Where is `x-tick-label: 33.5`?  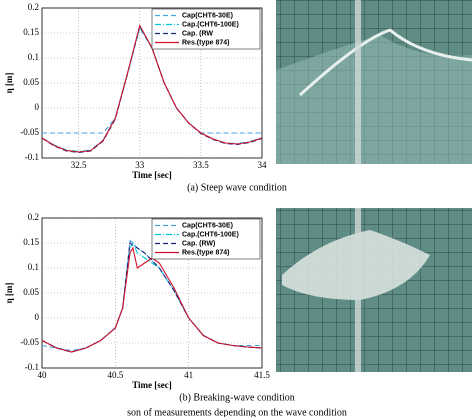 x-tick-label: 33.5 is located at coordinates (201, 165).